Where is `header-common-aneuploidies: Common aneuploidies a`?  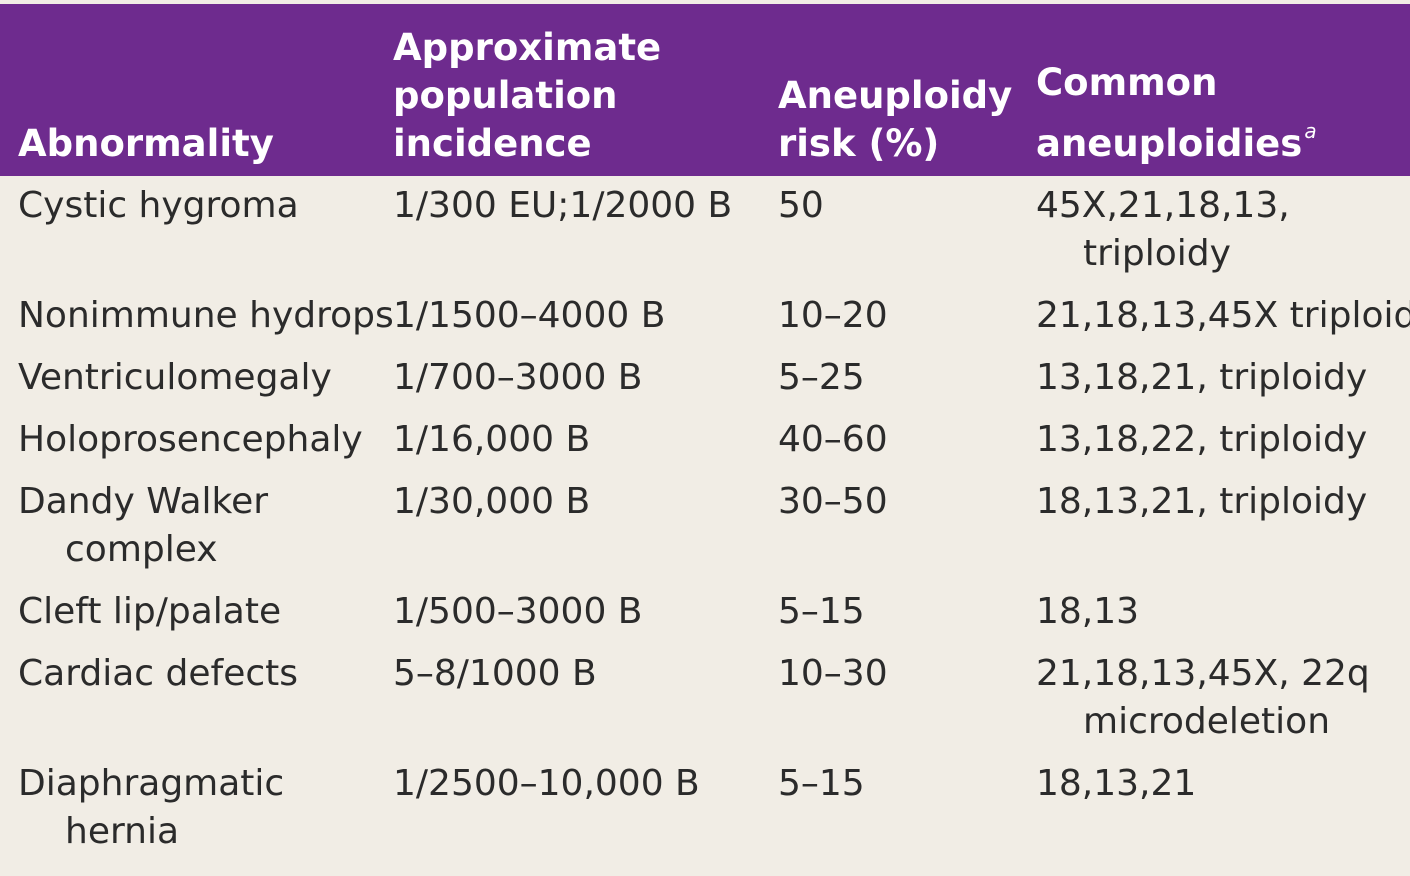
header-common-aneuploidies: Common aneuploidies a is located at coordinates (1176, 113).